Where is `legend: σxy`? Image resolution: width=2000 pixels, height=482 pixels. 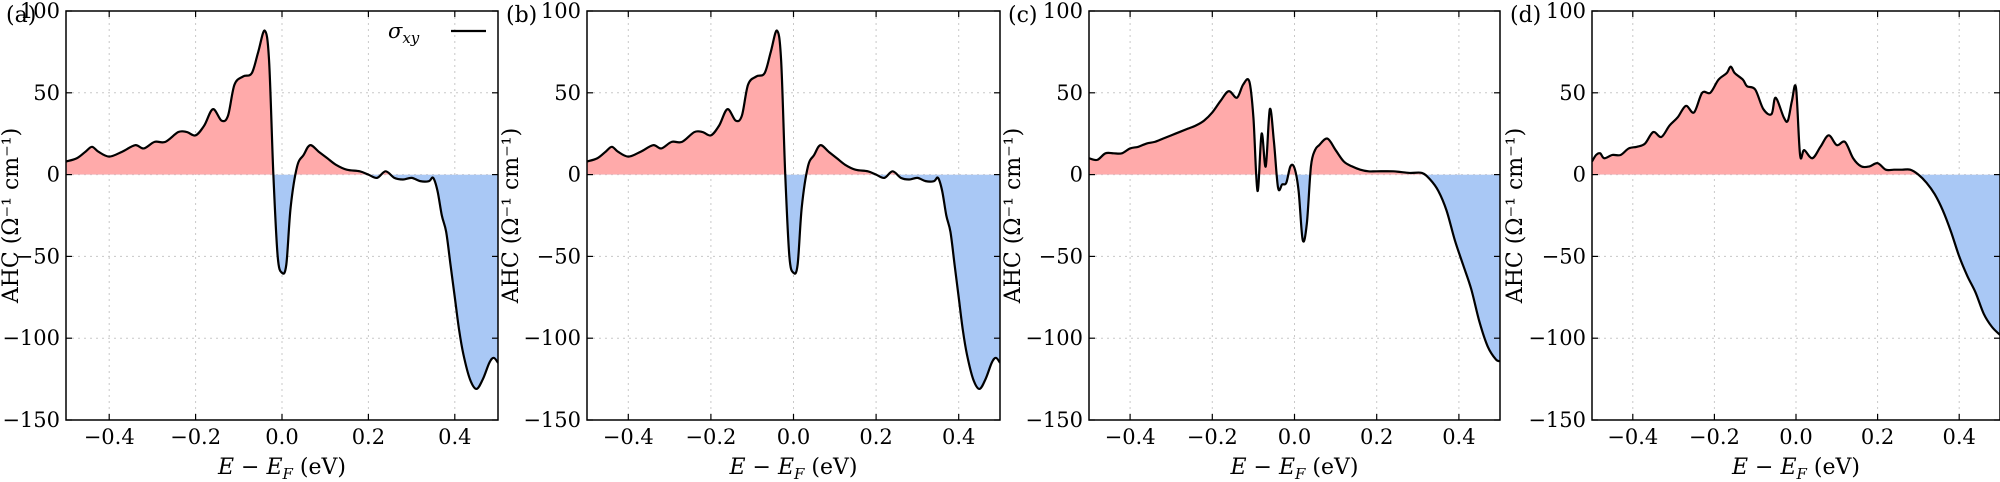 legend: σxy is located at coordinates (437, 33).